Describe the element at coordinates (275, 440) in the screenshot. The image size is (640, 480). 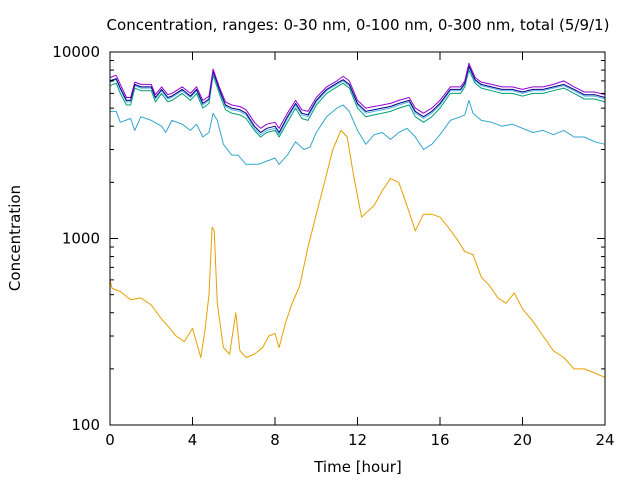
I see `x-tick-label: 8` at that location.